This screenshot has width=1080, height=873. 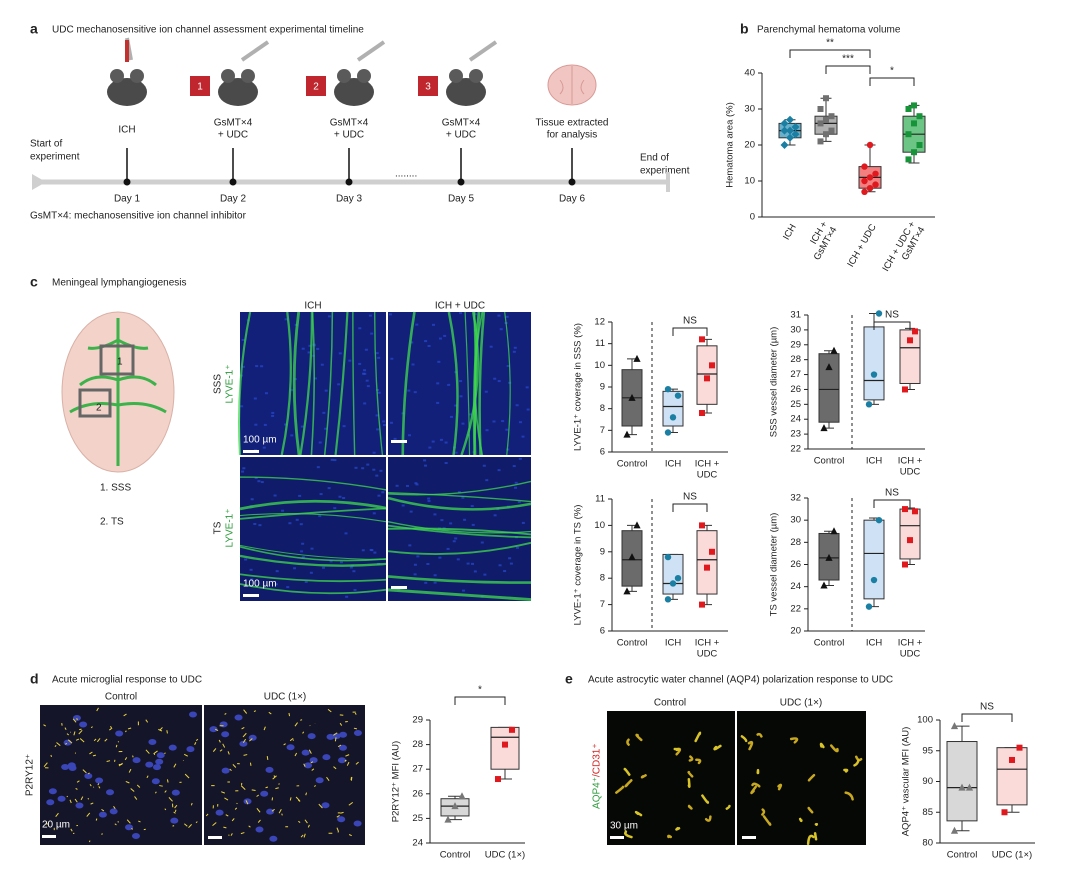 I want to click on event-label: GsMT×4, so click(x=461, y=123).